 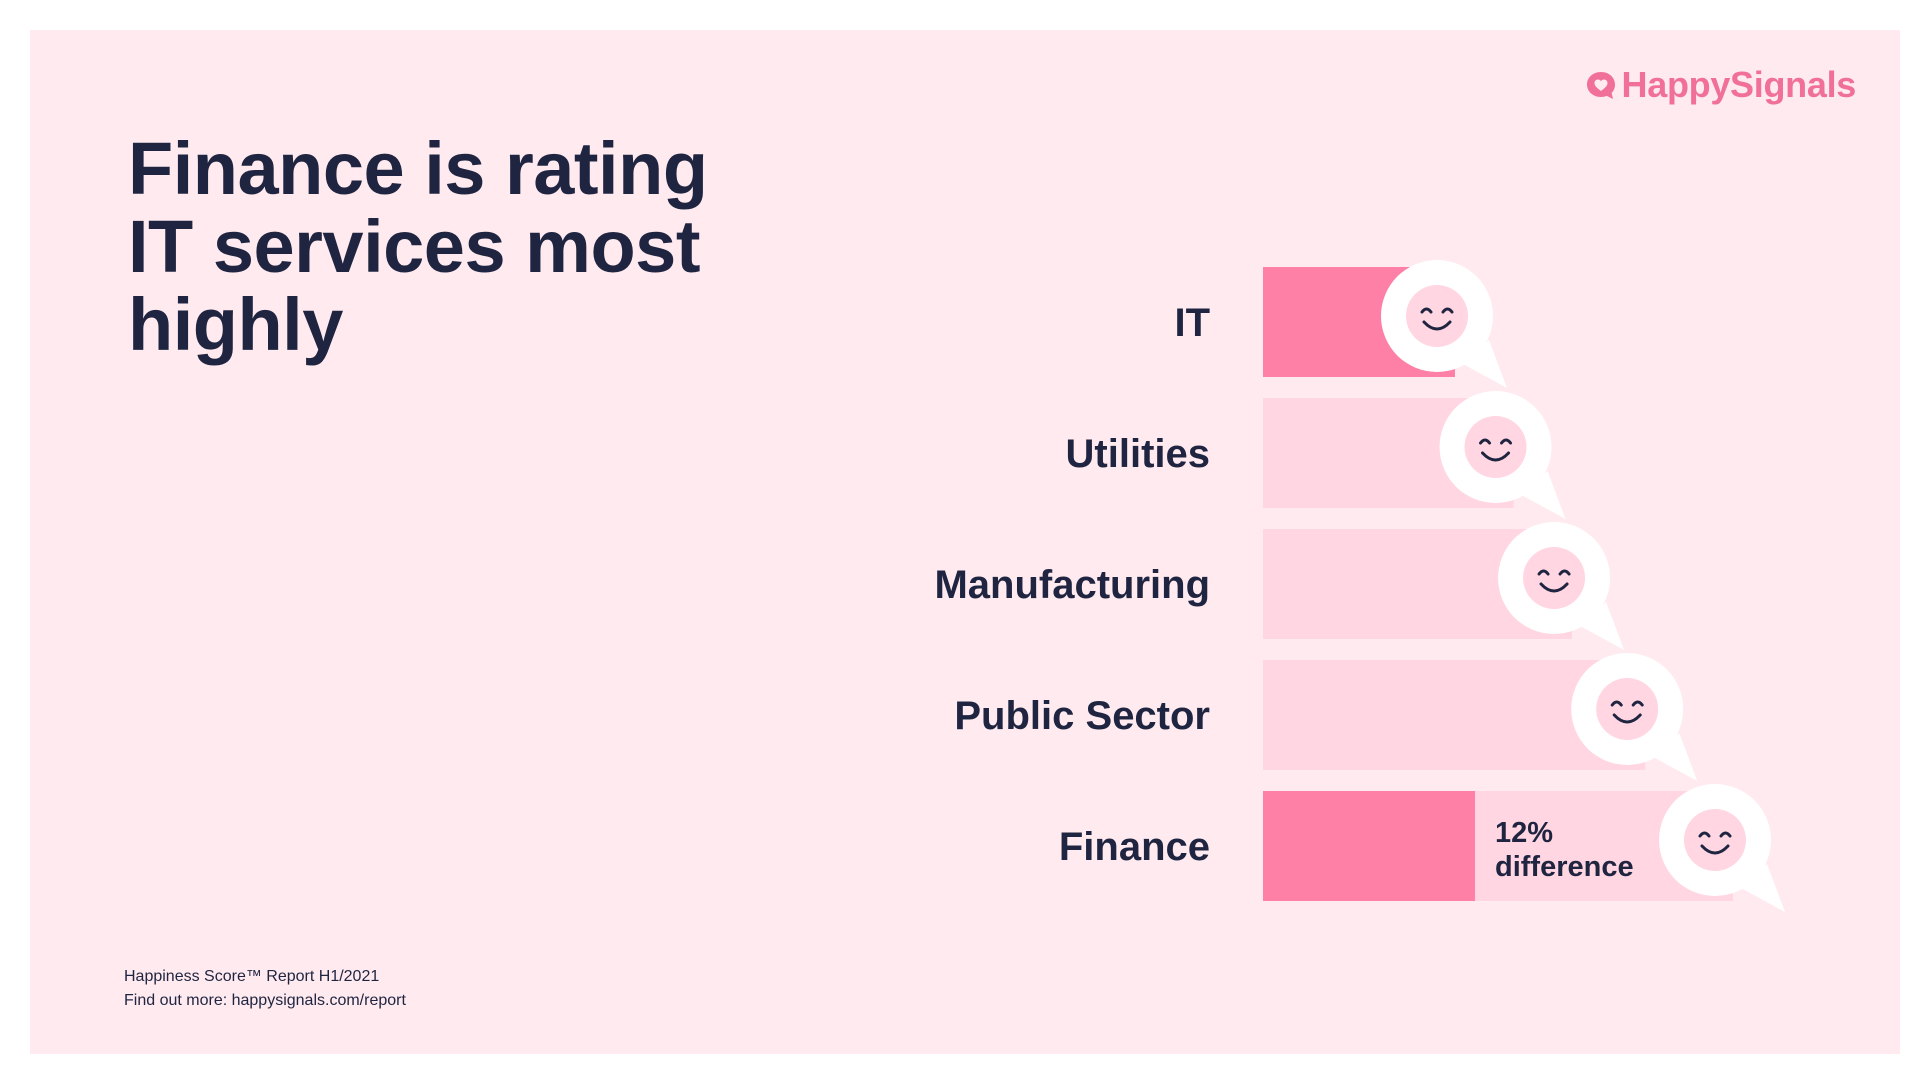 I want to click on bar-group: Utilities, so click(x=1316, y=455).